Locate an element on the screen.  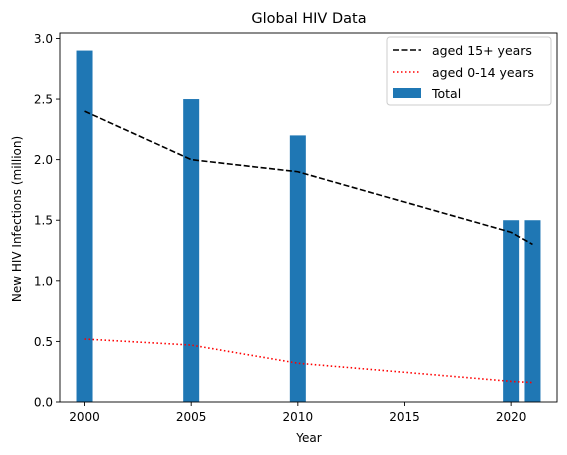
x-tick-label-2005: 2005 is located at coordinates (191, 417).